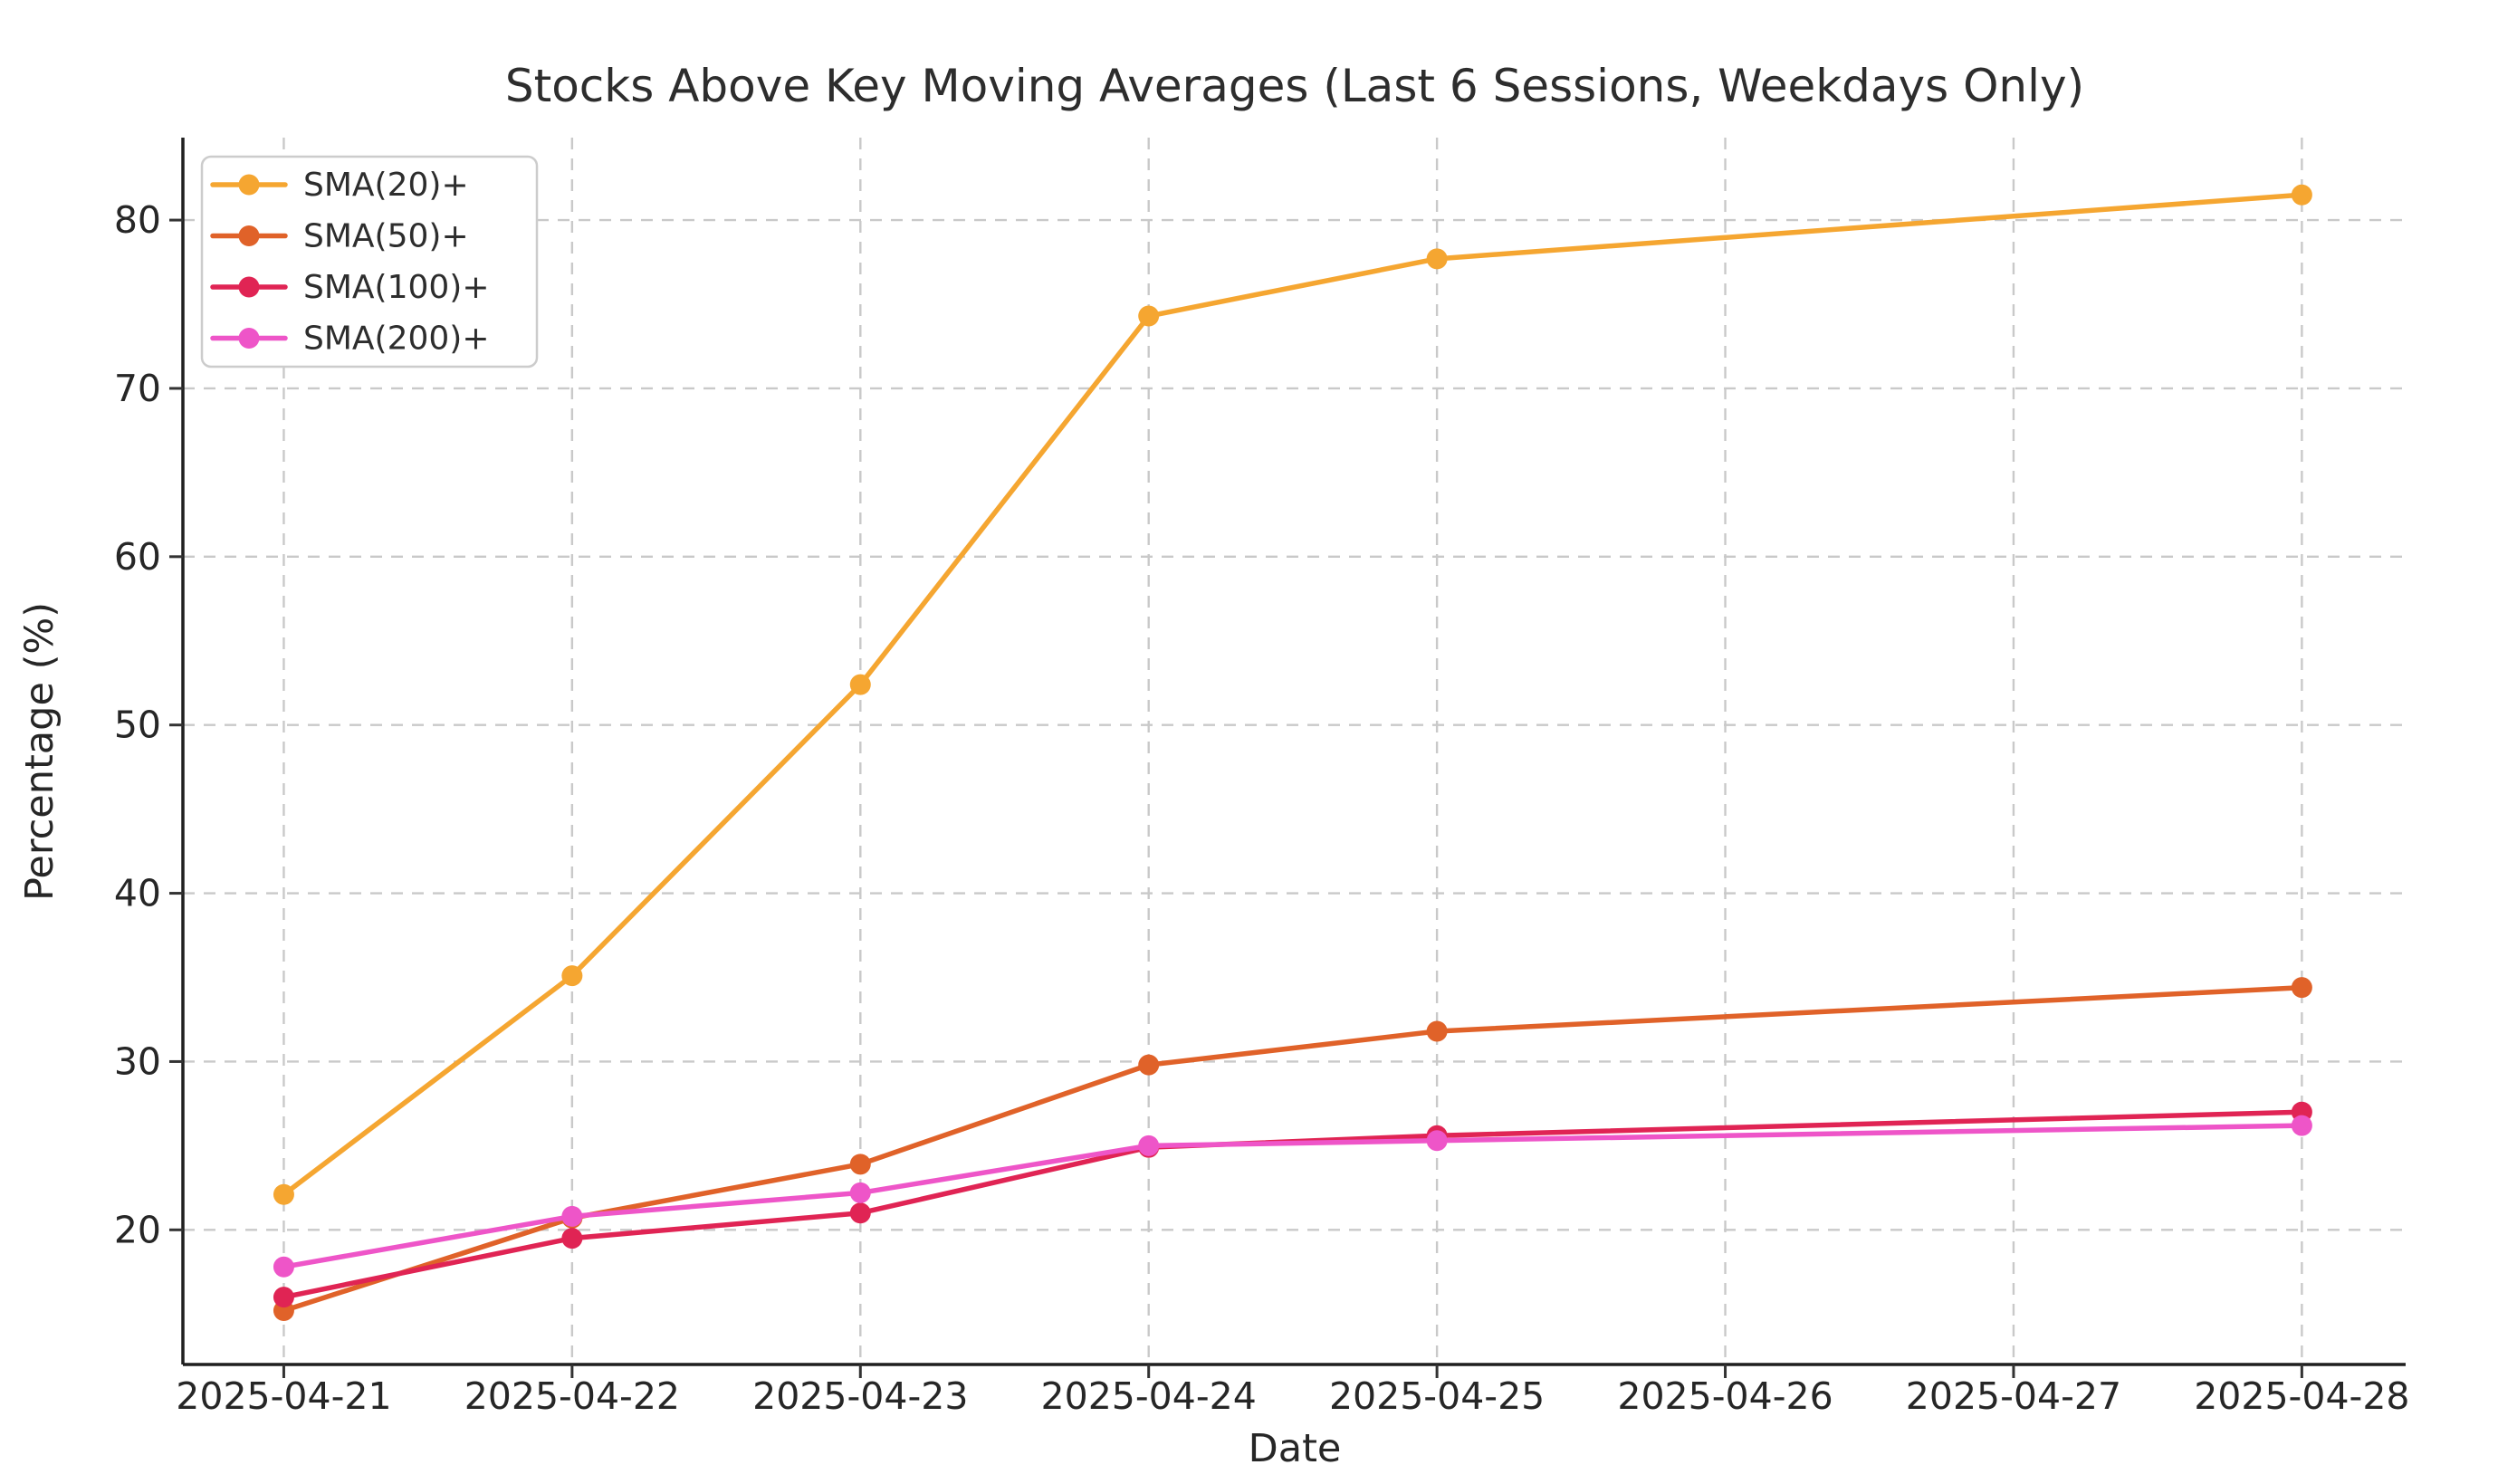 The width and height of the screenshot is (2517, 1484). I want to click on y-tick-label: 30, so click(137, 1061).